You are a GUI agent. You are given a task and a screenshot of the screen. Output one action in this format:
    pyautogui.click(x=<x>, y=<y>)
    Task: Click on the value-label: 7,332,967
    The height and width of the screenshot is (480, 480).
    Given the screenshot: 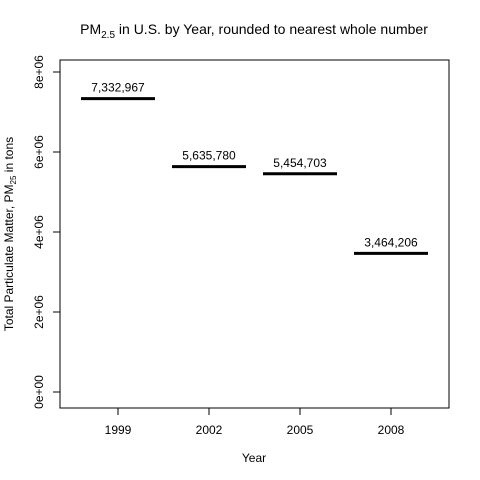 What is the action you would take?
    pyautogui.click(x=118, y=88)
    